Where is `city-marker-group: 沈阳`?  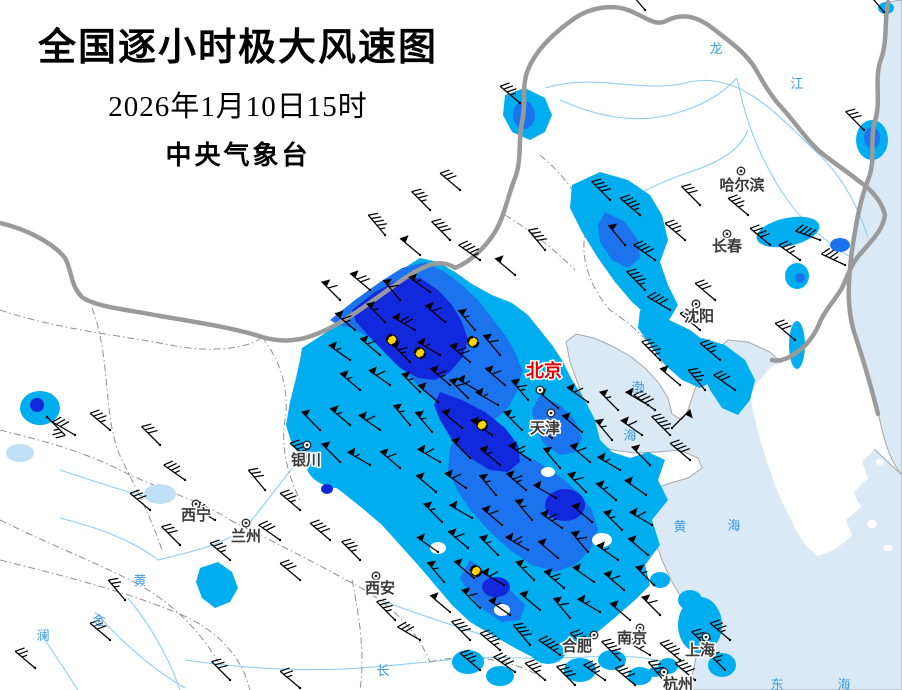
city-marker-group: 沈阳 is located at coordinates (699, 313).